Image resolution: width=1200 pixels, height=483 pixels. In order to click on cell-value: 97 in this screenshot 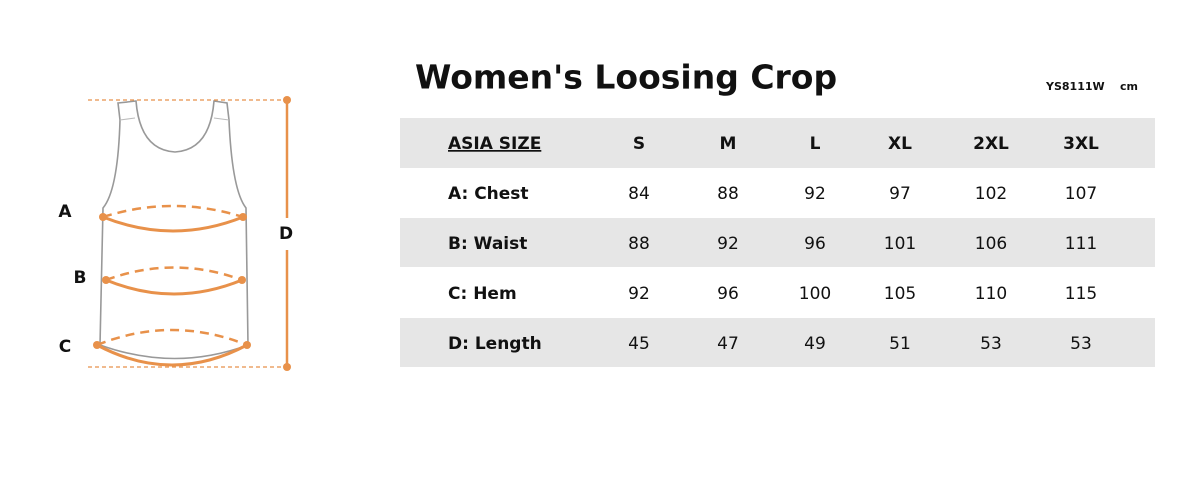, I will do `click(900, 194)`.